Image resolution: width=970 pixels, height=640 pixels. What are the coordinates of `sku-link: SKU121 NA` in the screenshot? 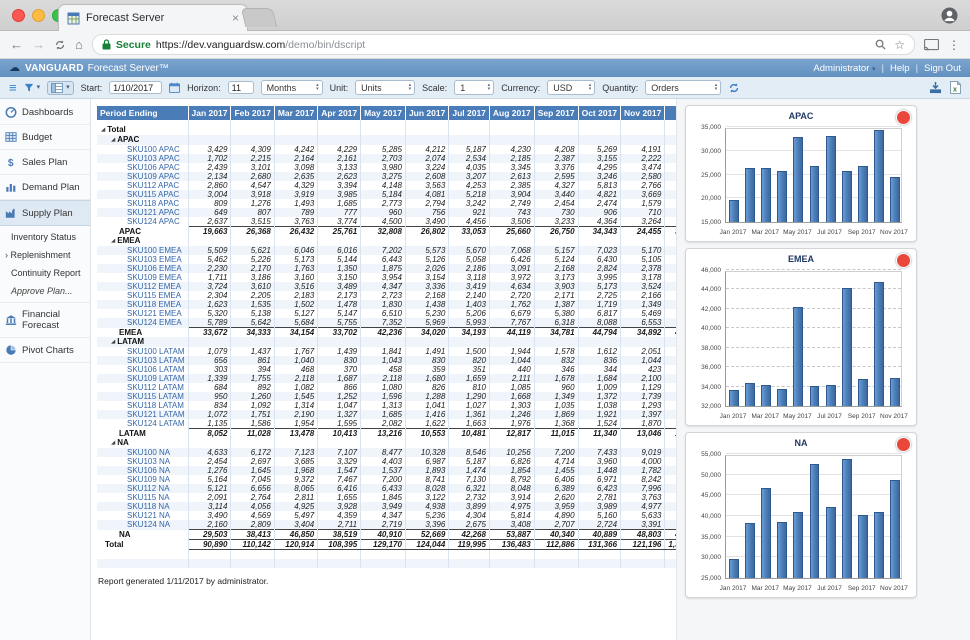 It's located at (149, 515).